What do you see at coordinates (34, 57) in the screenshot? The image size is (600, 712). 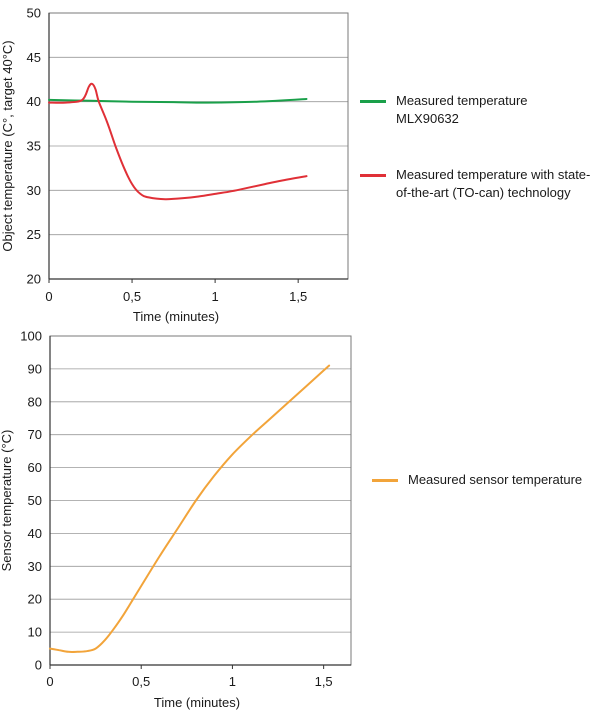 I see `y-tick-label: 45` at bounding box center [34, 57].